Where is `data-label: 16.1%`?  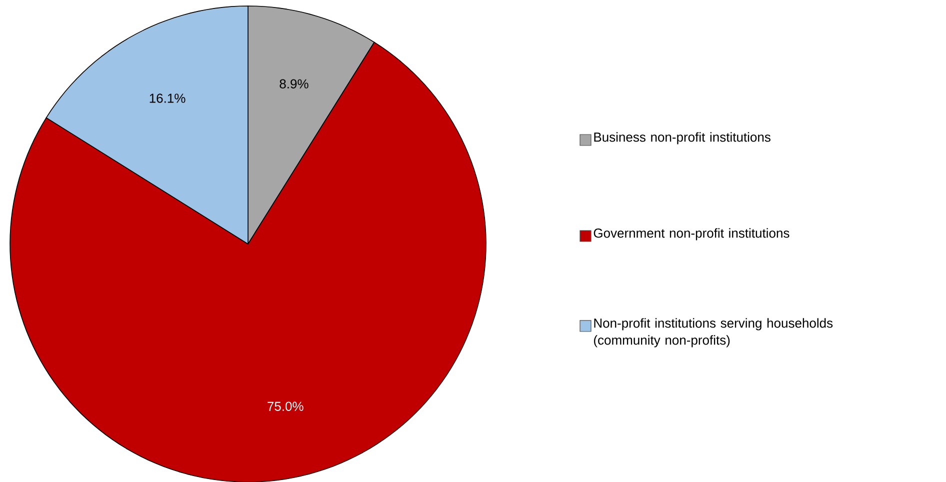 data-label: 16.1% is located at coordinates (168, 98).